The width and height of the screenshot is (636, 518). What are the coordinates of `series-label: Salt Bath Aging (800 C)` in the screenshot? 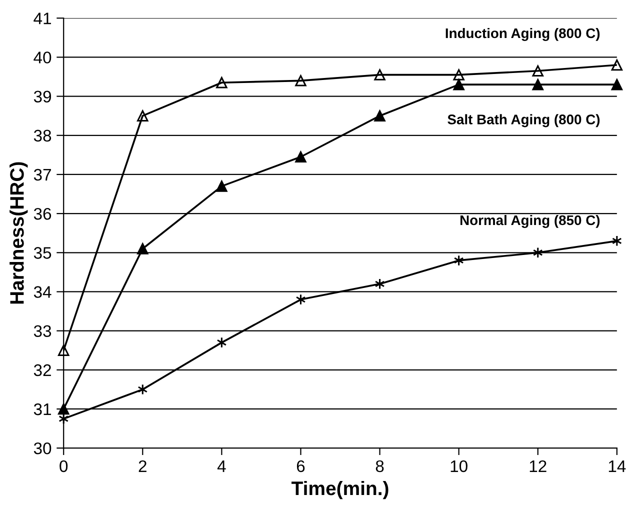 It's located at (524, 121).